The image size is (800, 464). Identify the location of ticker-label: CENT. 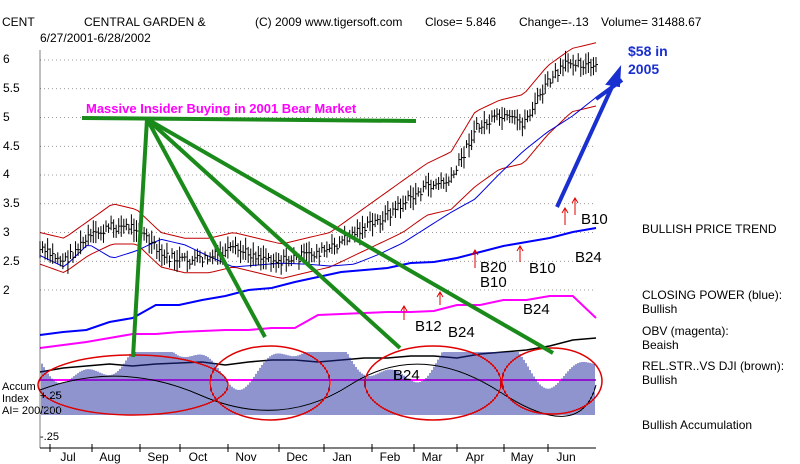
(18, 22).